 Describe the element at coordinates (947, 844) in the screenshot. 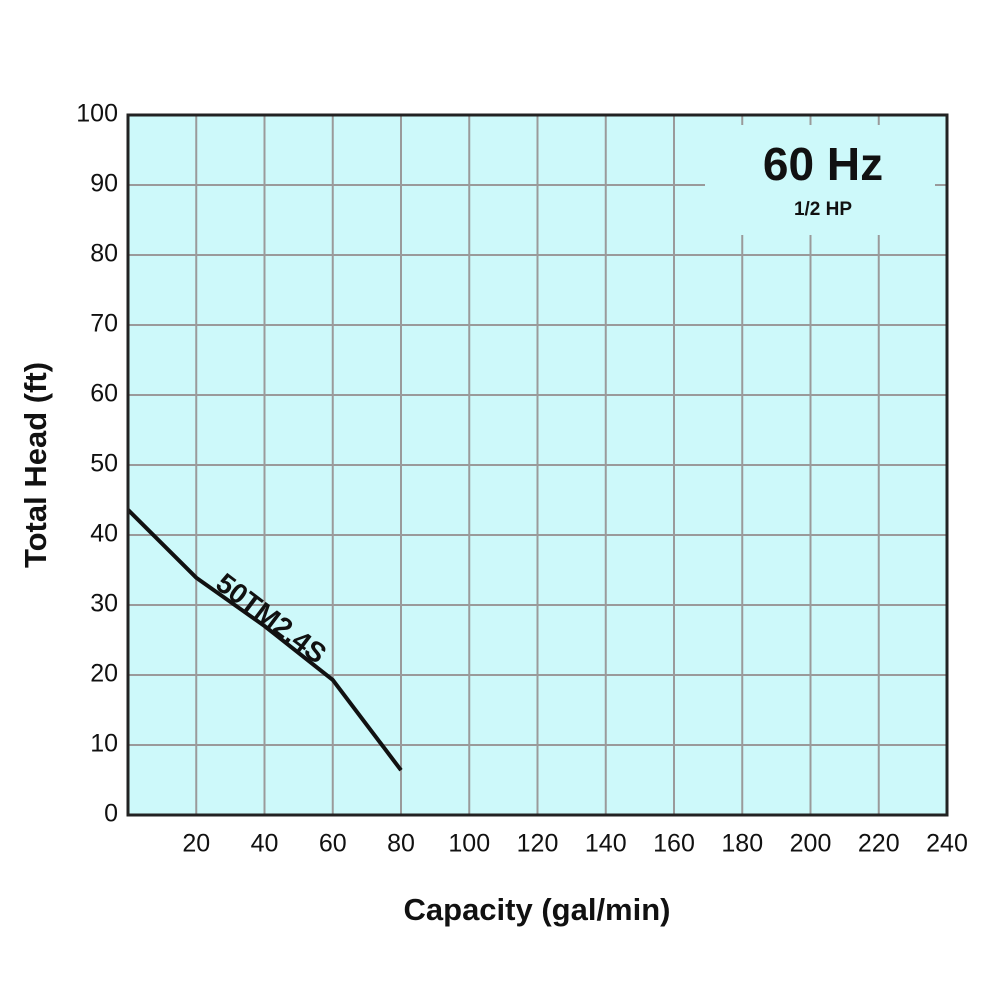

I see `x-tick-label: 240` at that location.